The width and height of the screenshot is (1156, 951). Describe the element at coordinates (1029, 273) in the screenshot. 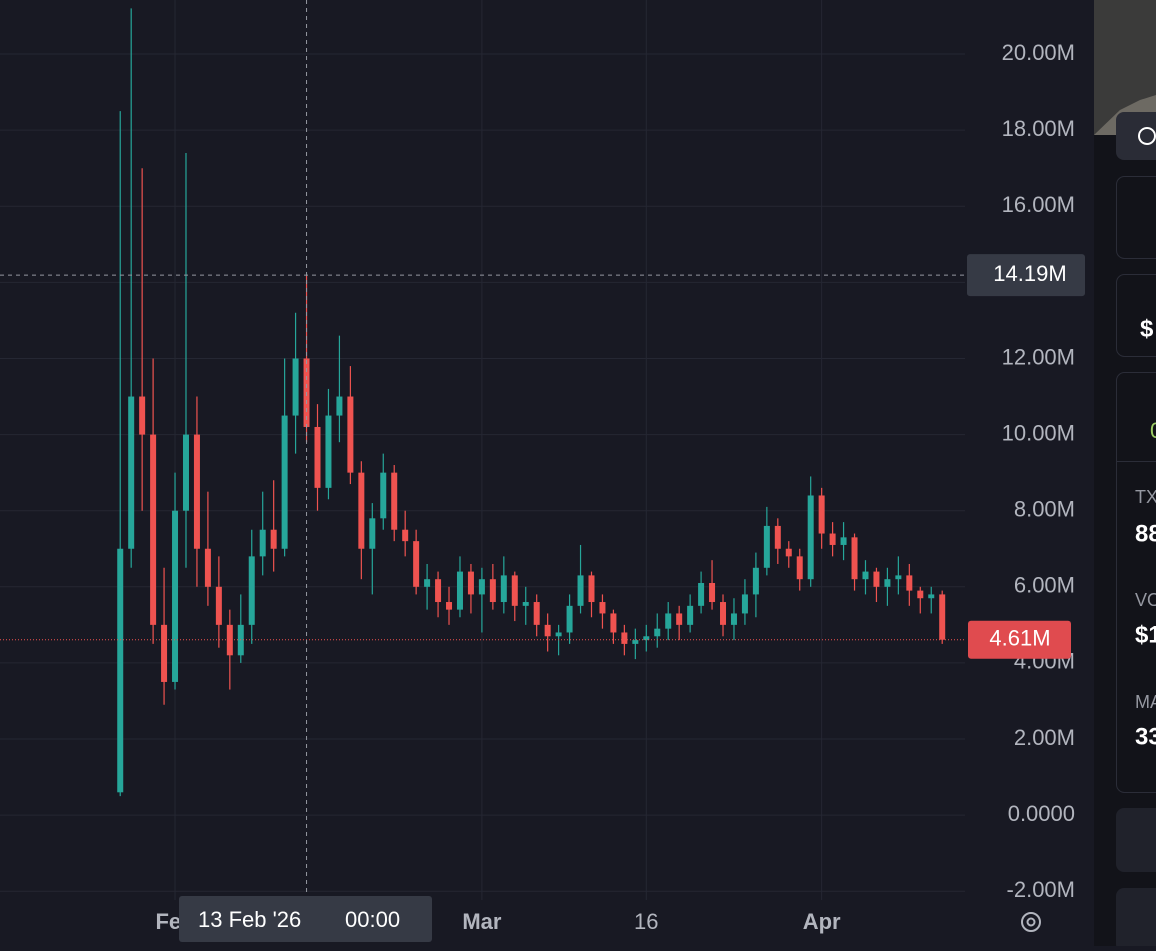

I see `crosshair-y-label: 14.19M` at that location.